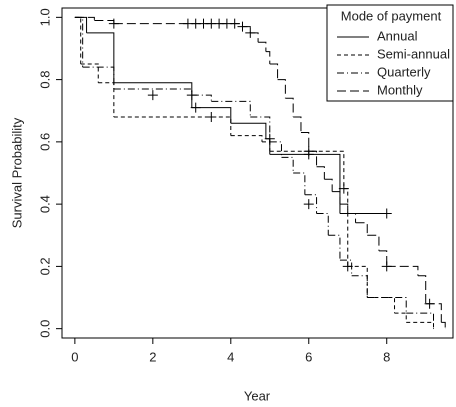 The height and width of the screenshot is (407, 456). I want to click on x-tick-label: 8, so click(386, 356).